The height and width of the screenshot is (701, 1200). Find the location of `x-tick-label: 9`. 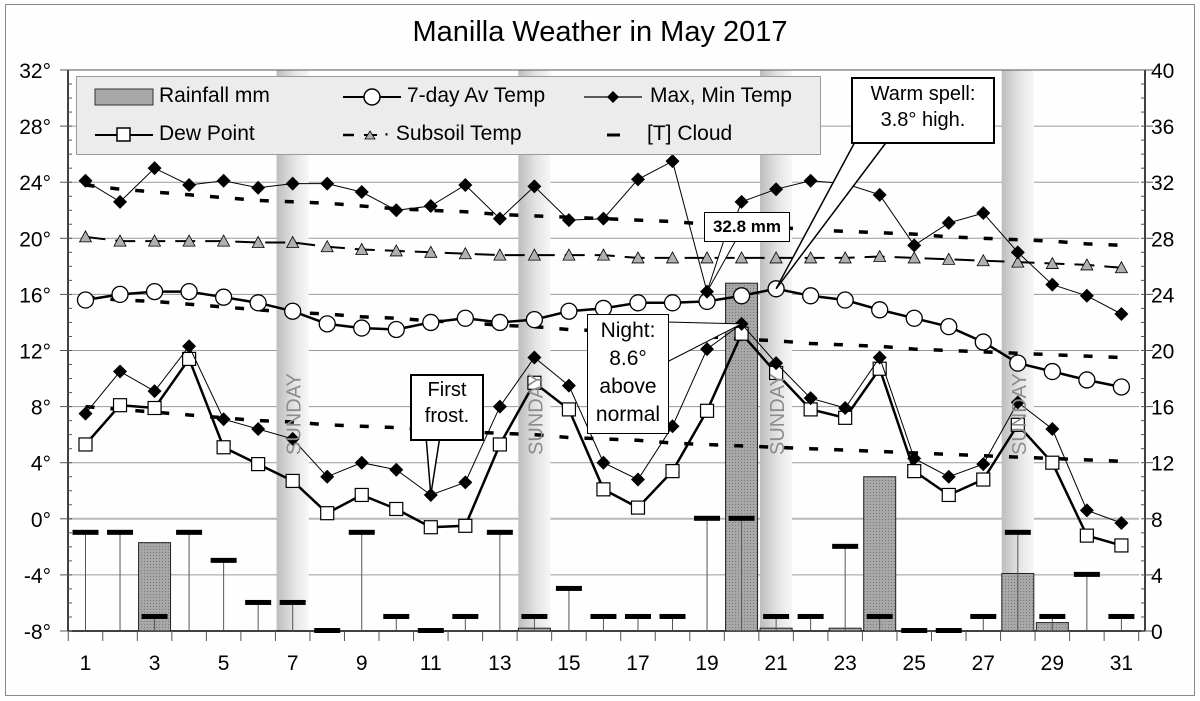

x-tick-label: 9 is located at coordinates (362, 663).